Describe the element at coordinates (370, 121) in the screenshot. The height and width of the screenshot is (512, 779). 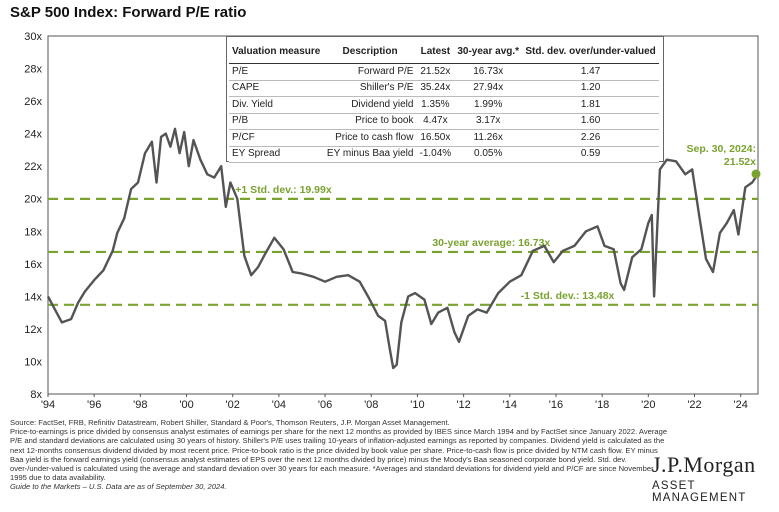
I see `table-cell: Price to book` at that location.